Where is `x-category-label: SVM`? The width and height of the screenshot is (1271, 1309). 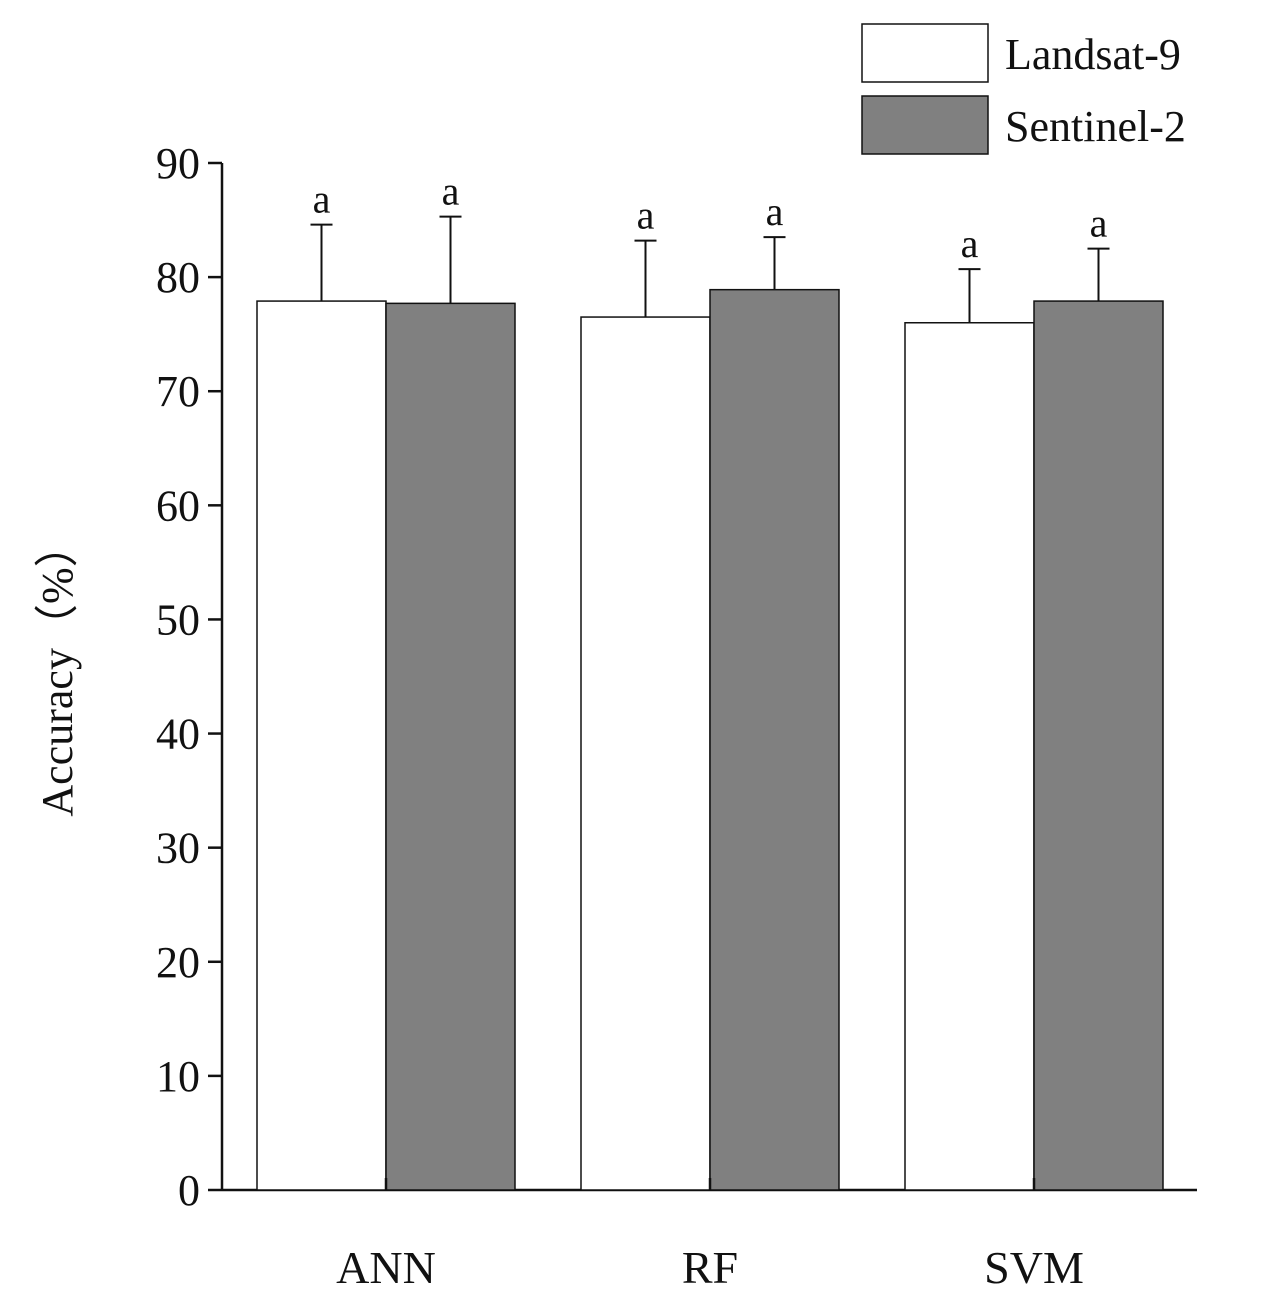
x-category-label: SVM is located at coordinates (1034, 1267).